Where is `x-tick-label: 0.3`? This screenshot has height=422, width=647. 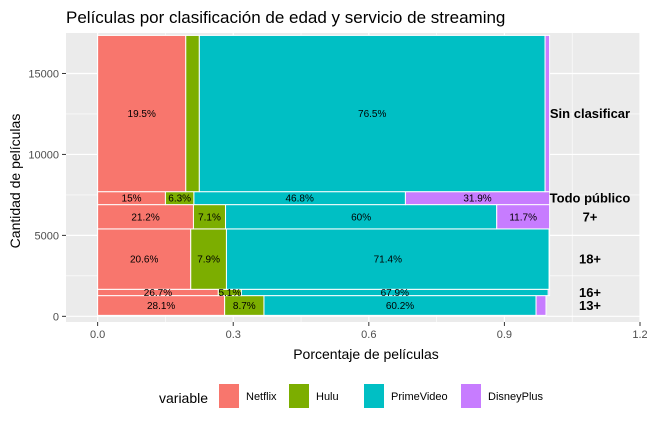 x-tick-label: 0.3 is located at coordinates (233, 335).